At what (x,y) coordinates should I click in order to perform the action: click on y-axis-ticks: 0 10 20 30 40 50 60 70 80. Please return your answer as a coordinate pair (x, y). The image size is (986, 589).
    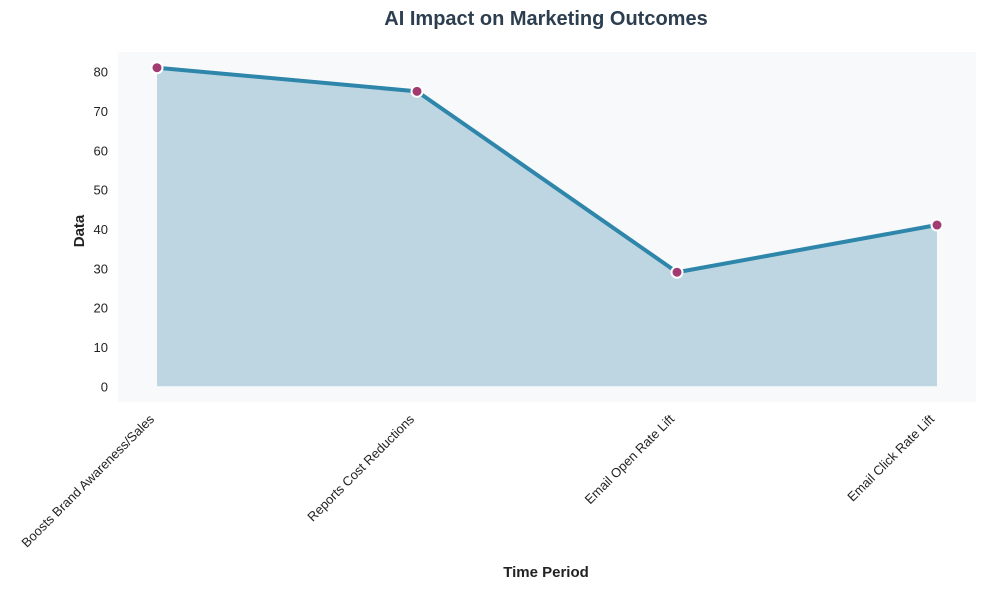
    Looking at the image, I should click on (101, 230).